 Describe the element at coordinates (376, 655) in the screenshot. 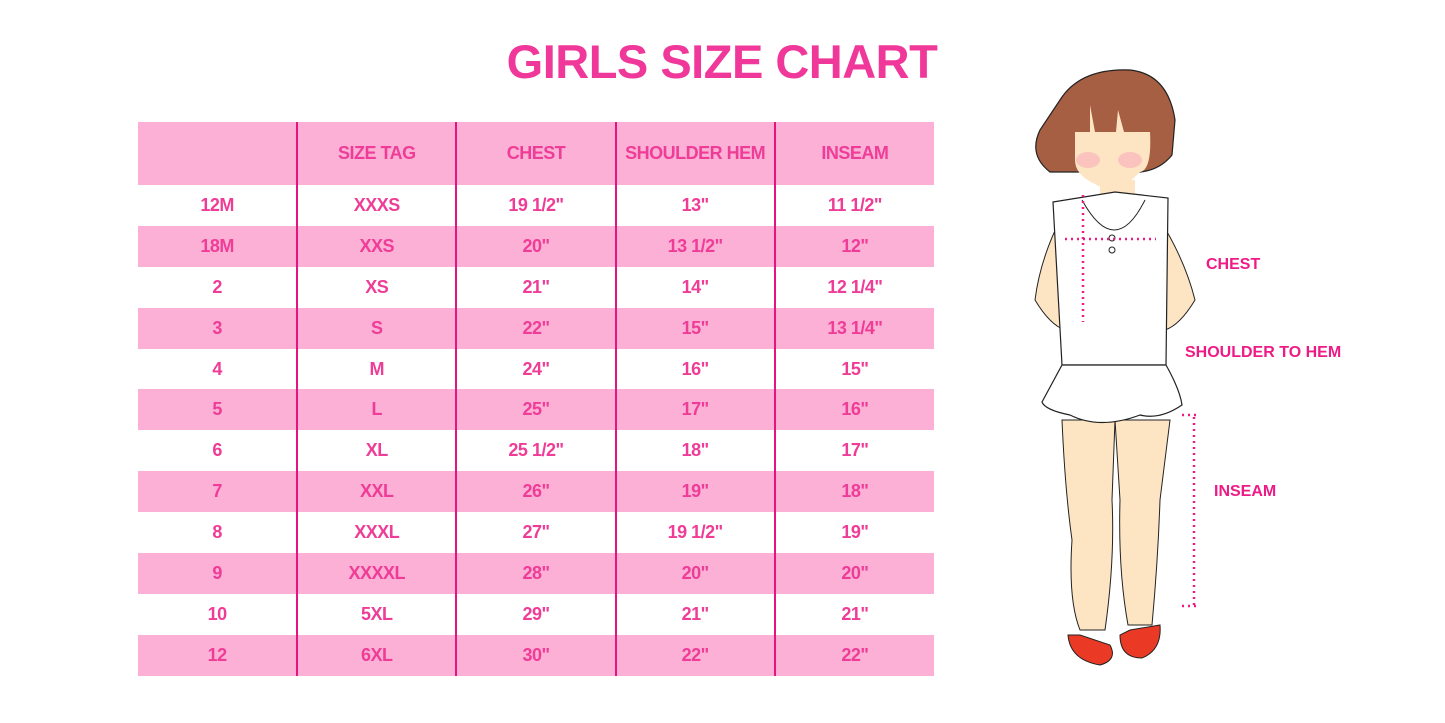

I see `table-cell: 6XL` at that location.